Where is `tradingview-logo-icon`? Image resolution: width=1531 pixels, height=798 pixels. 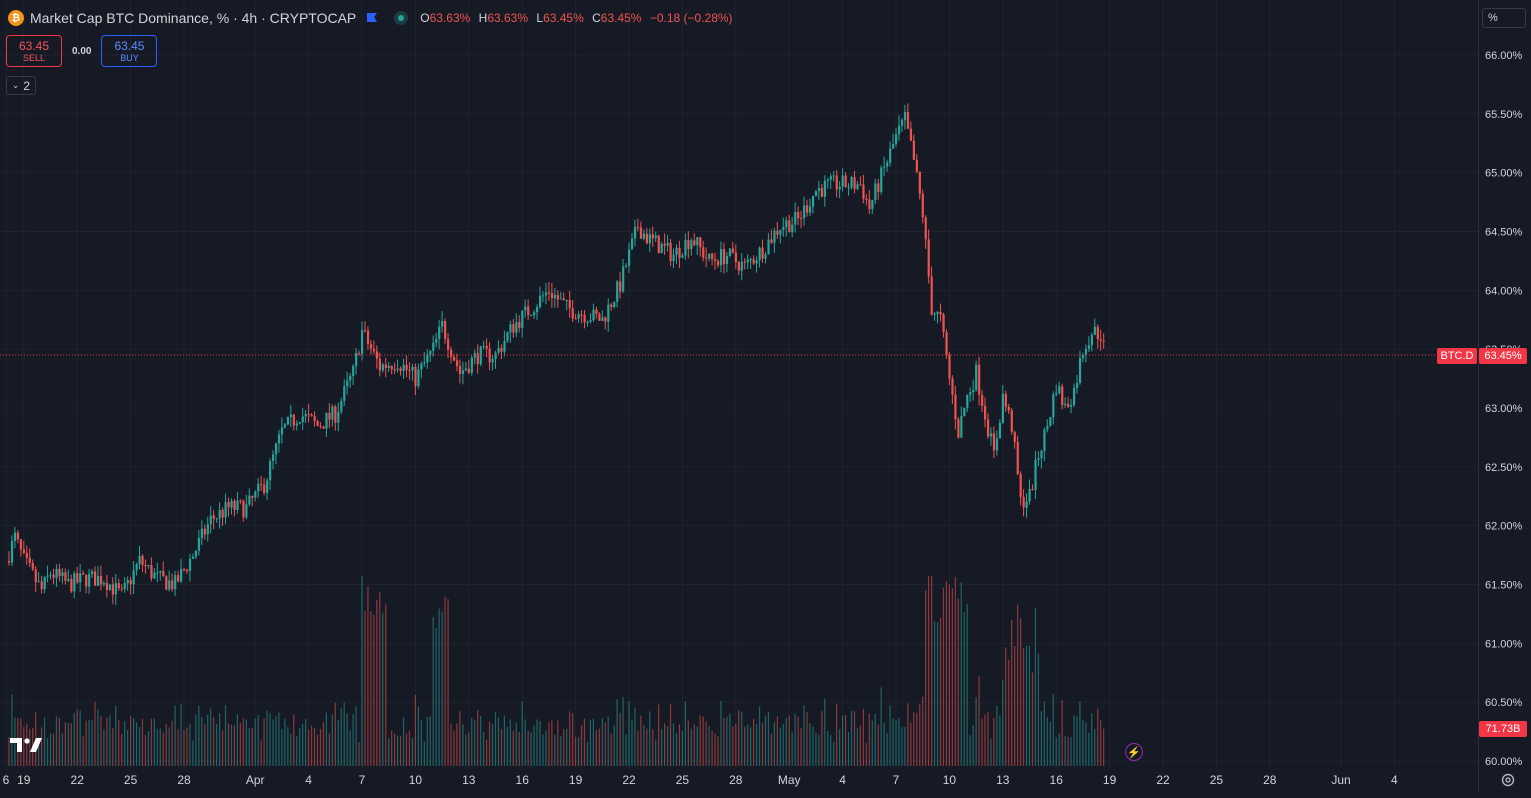
tradingview-logo-icon is located at coordinates (27, 745).